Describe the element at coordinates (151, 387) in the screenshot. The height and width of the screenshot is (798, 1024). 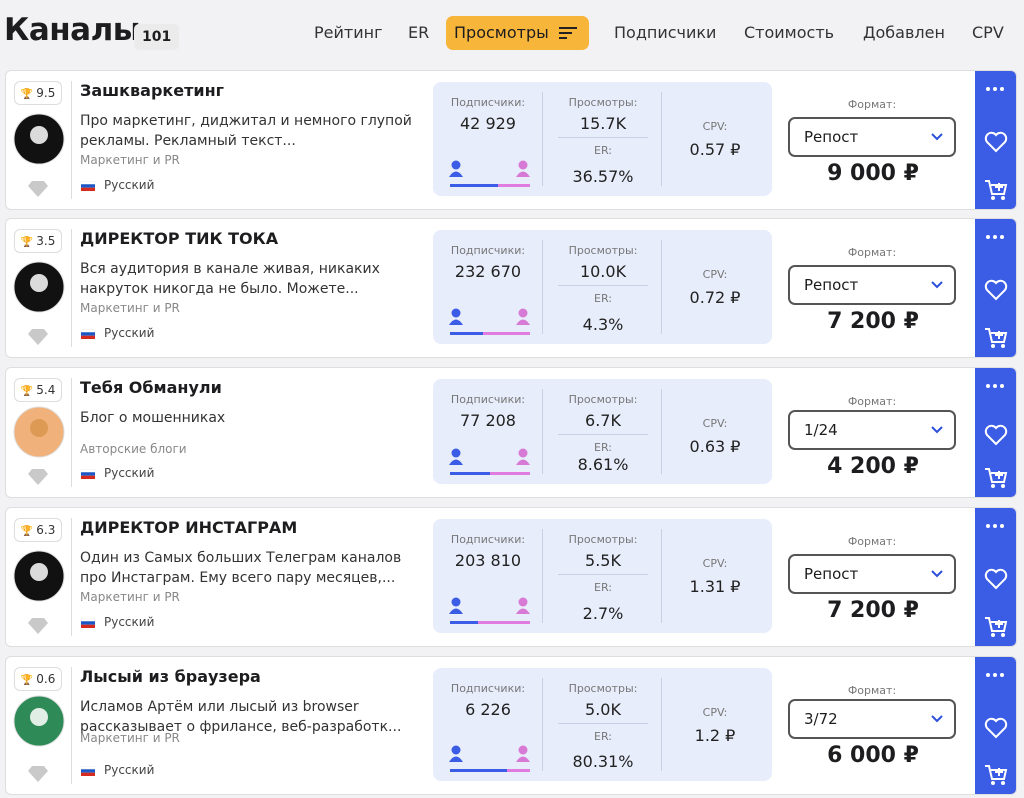
I see `channel-name: Тебя Обманули` at that location.